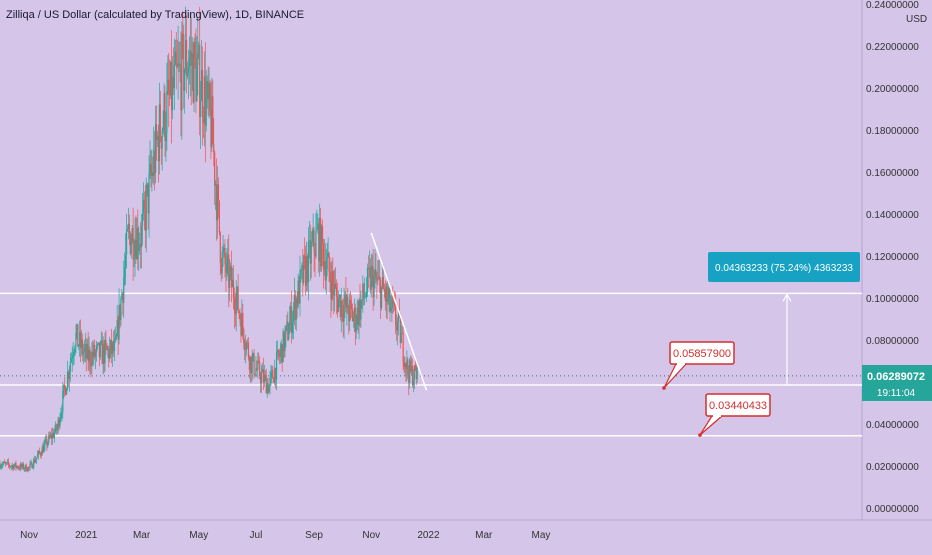  What do you see at coordinates (484, 535) in the screenshot?
I see `x-tick-label: Mar` at bounding box center [484, 535].